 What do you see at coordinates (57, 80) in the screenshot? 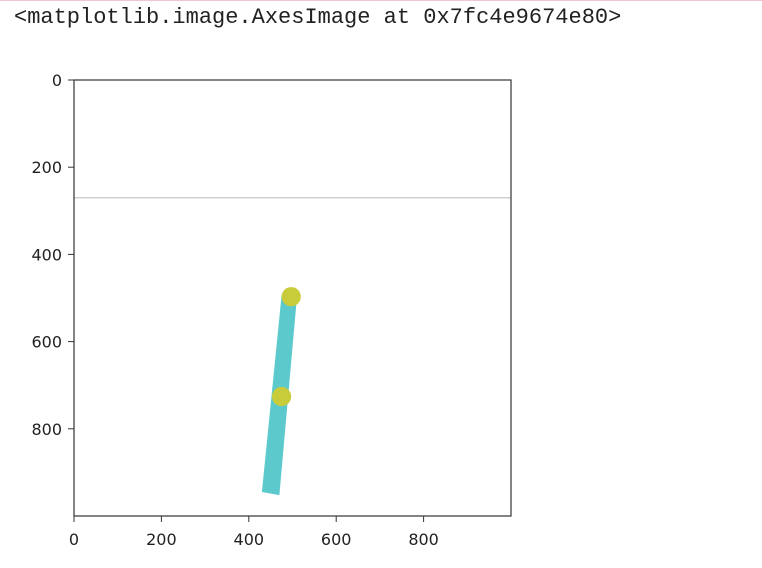
I see `y-tick-label: 0` at bounding box center [57, 80].